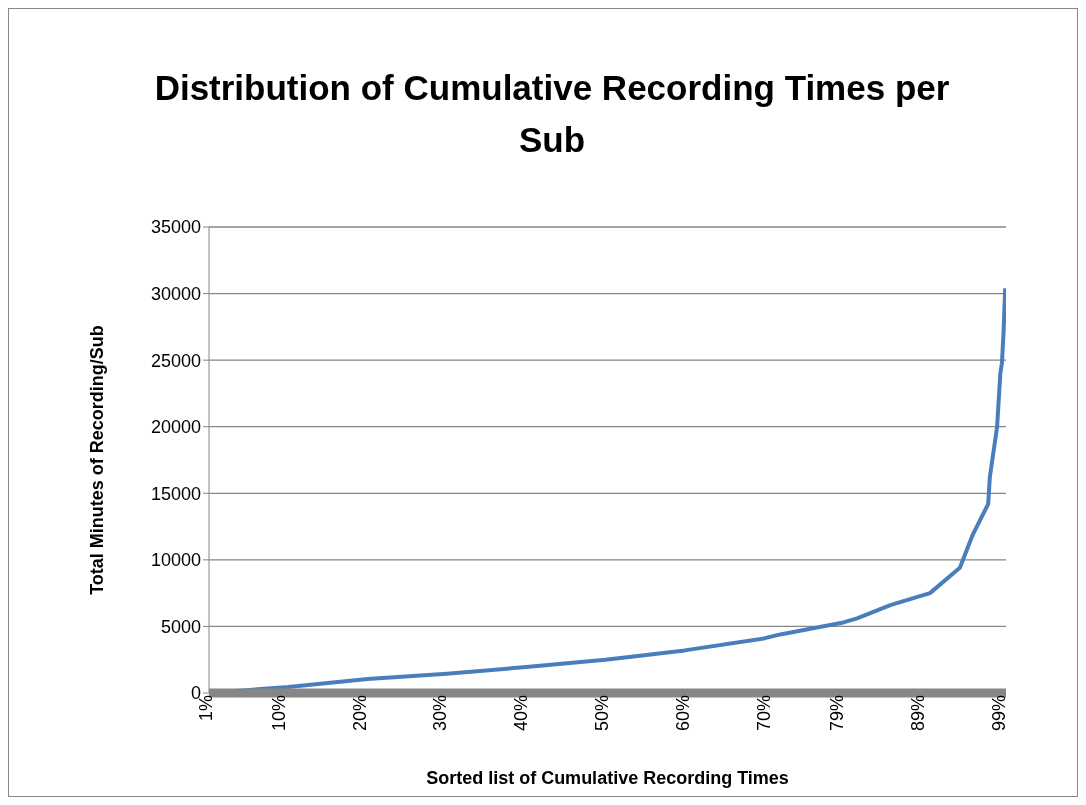  What do you see at coordinates (440, 713) in the screenshot?
I see `x-tick-label: 30%` at bounding box center [440, 713].